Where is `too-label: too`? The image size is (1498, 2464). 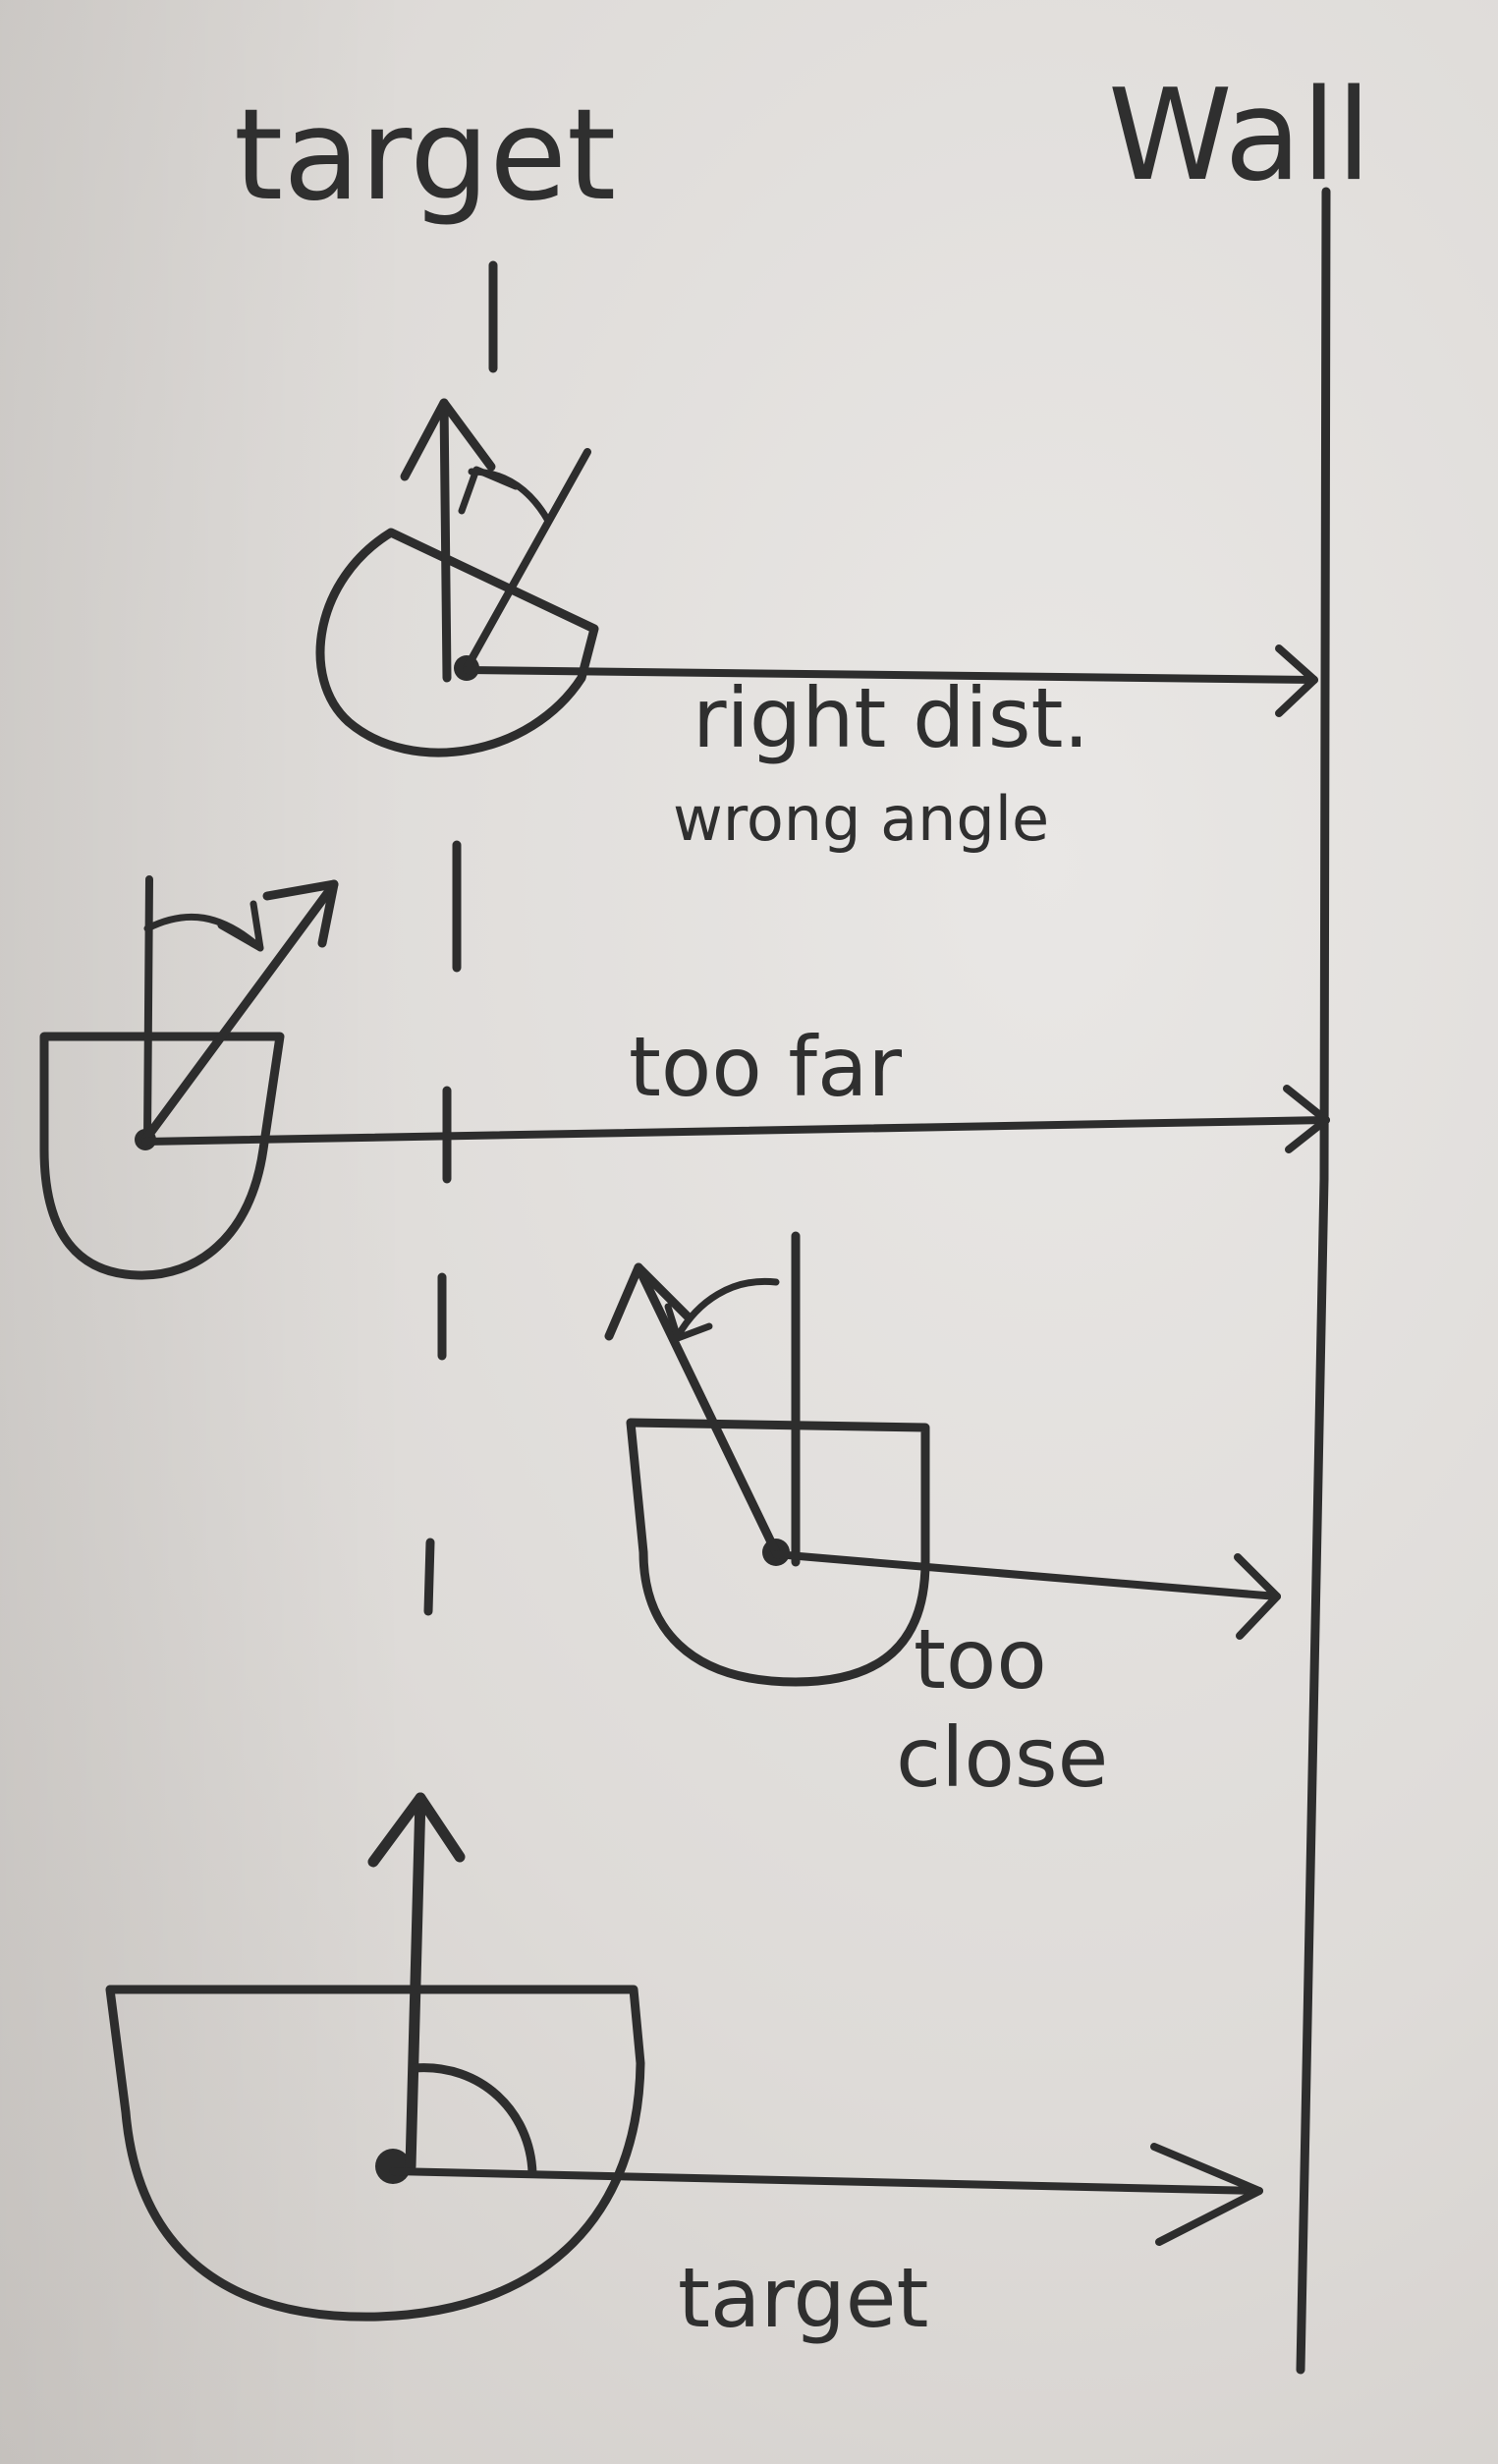
too-label: too is located at coordinates (980, 1659).